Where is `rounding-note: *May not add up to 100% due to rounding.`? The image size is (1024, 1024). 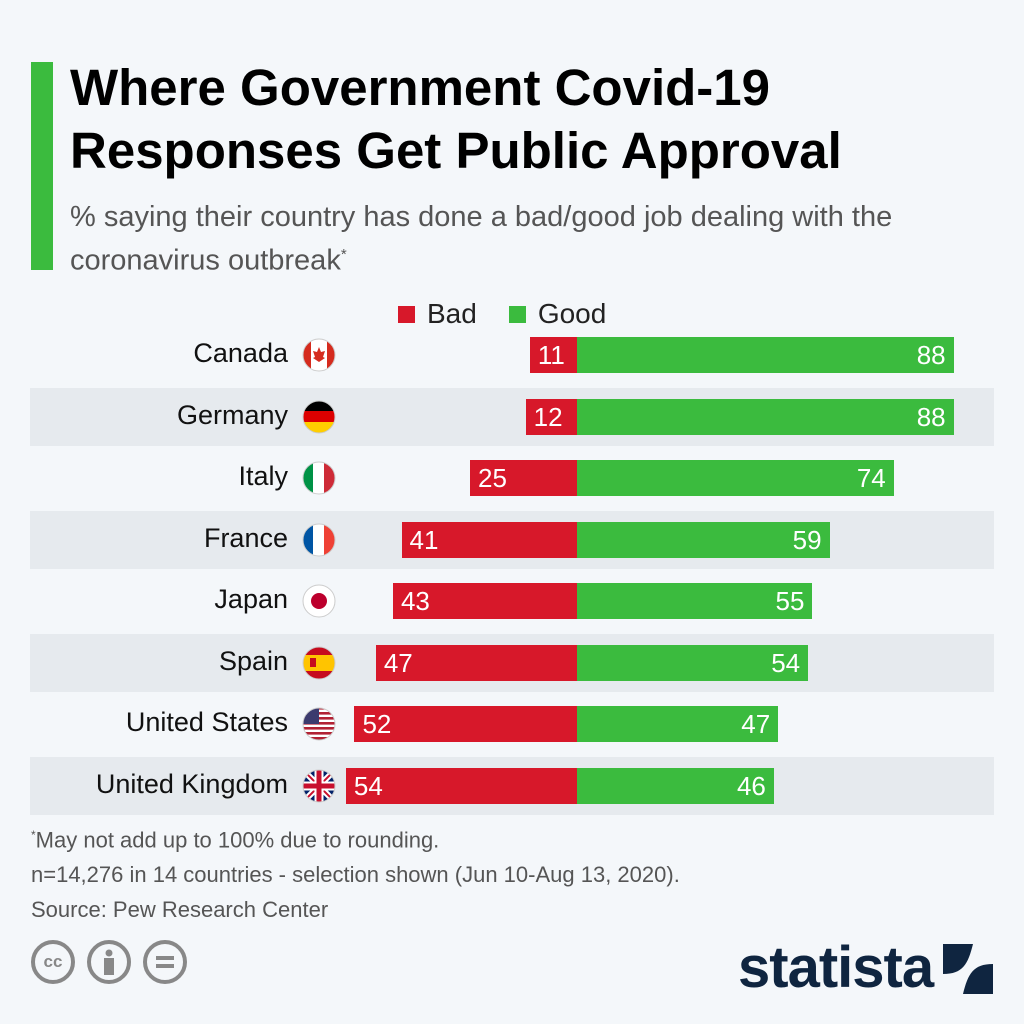 rounding-note: *May not add up to 100% due to rounding. is located at coordinates (355, 837).